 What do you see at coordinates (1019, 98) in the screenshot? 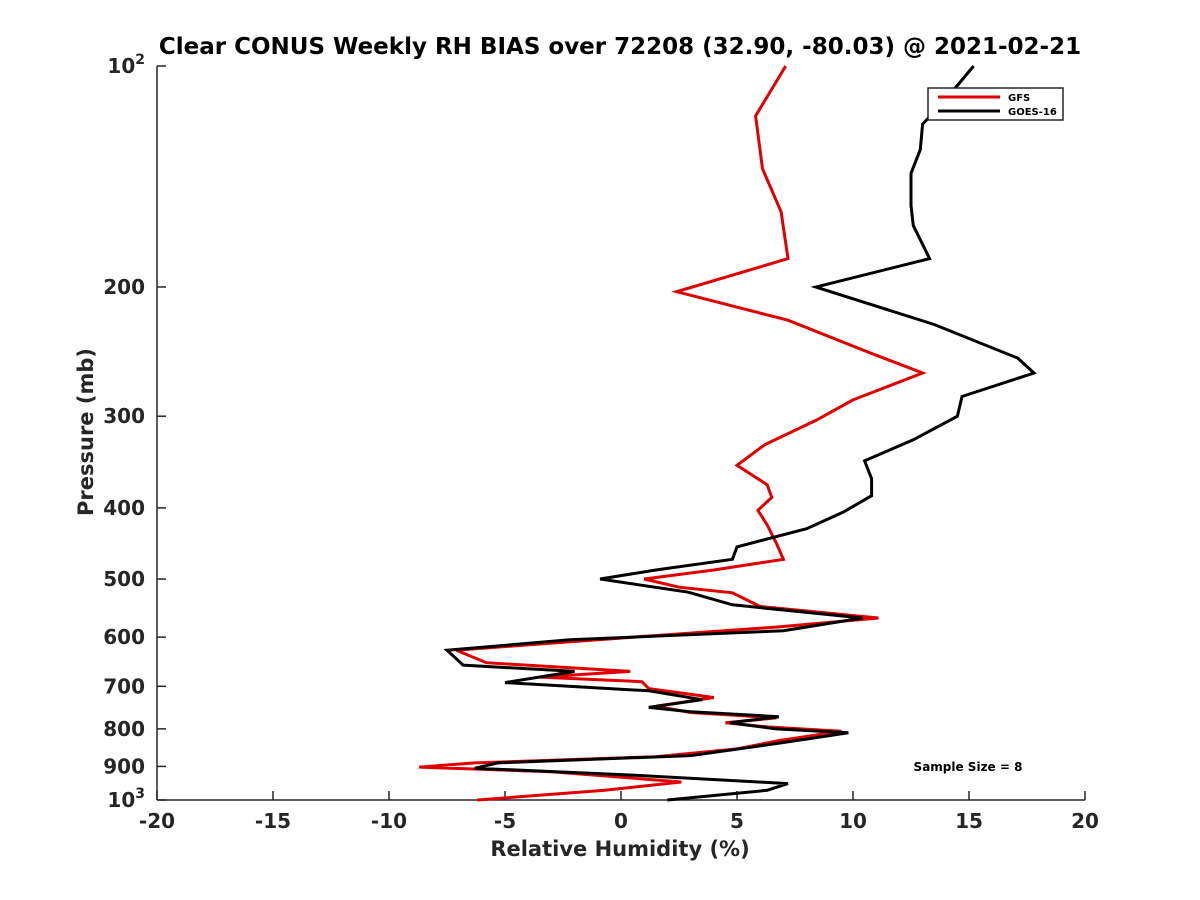
I see `legend-label: GFS` at bounding box center [1019, 98].